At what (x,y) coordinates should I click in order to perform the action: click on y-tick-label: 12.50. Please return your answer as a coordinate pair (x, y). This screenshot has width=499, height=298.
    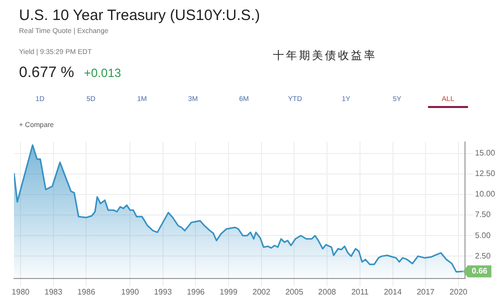
    Looking at the image, I should click on (485, 173).